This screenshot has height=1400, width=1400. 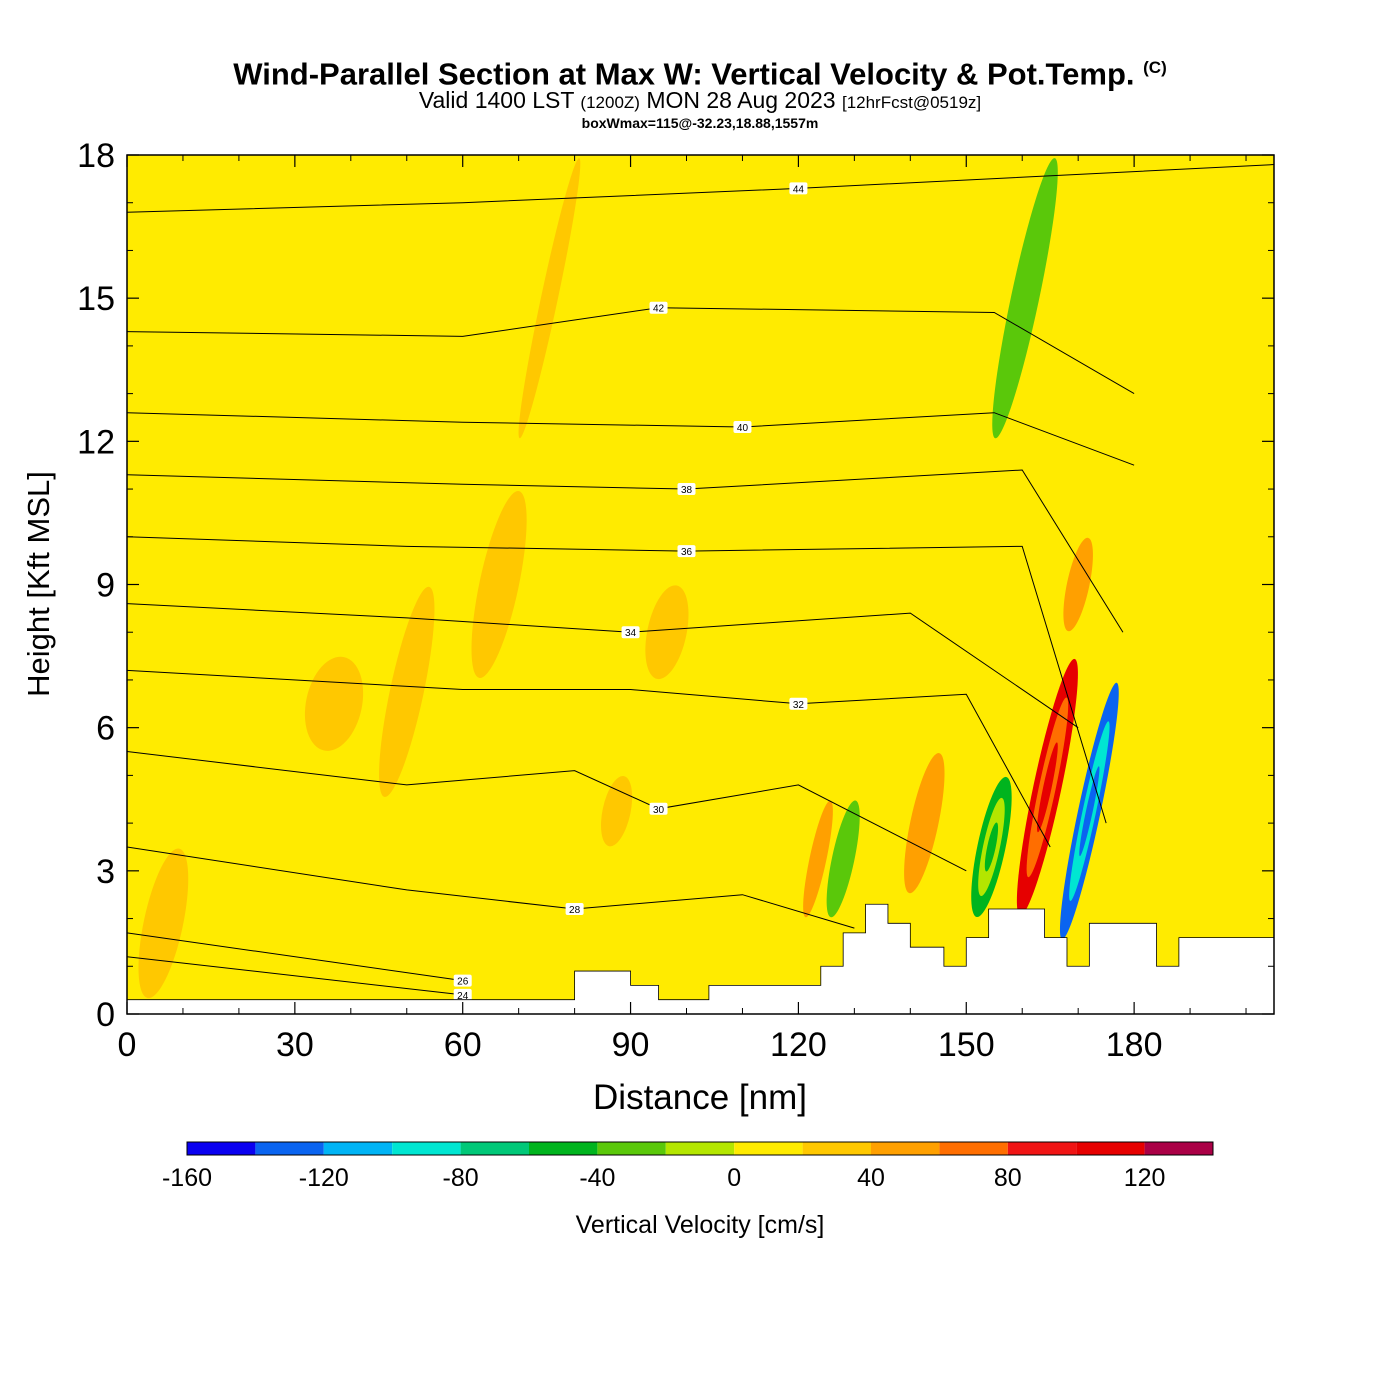 What do you see at coordinates (1134, 1045) in the screenshot?
I see `x-tick-label: 180` at bounding box center [1134, 1045].